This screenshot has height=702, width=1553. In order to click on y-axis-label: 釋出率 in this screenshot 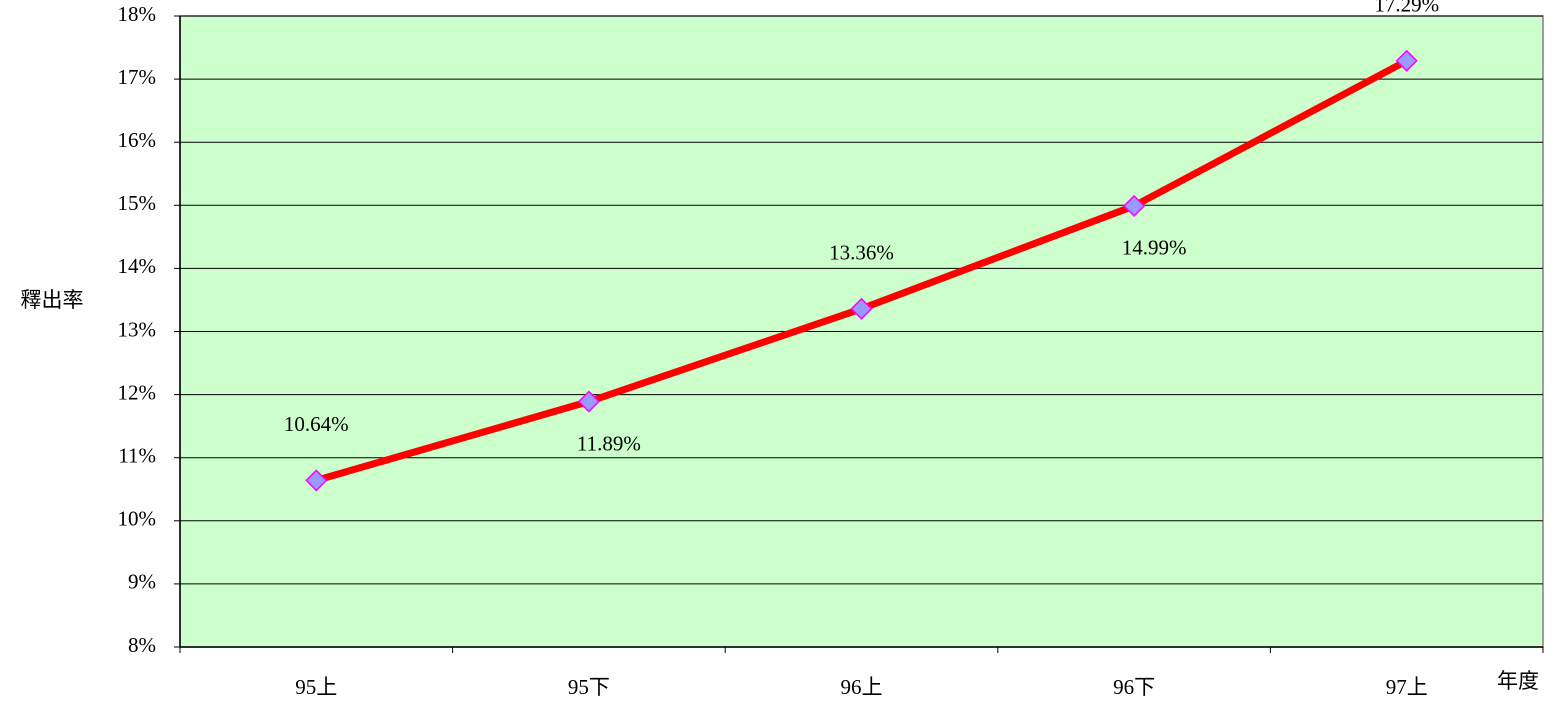, I will do `click(52, 300)`.